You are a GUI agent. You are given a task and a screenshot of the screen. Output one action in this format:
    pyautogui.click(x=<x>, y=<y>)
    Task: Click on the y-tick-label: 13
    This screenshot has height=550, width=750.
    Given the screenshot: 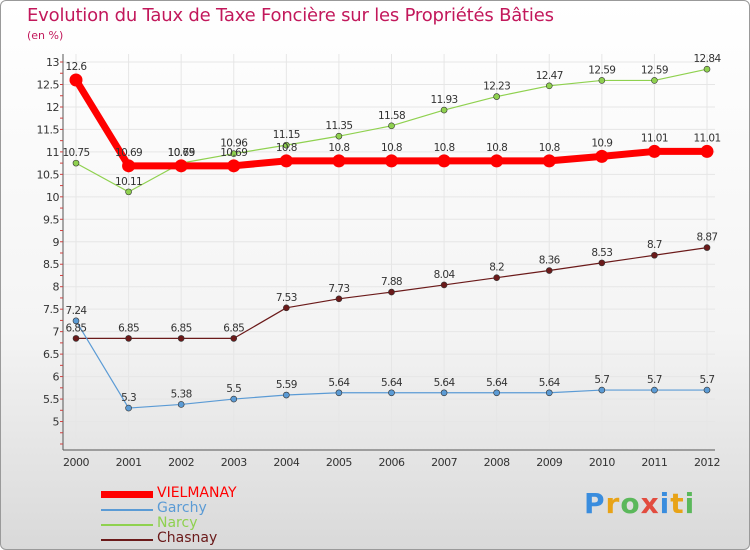 What is the action you would take?
    pyautogui.click(x=52, y=62)
    